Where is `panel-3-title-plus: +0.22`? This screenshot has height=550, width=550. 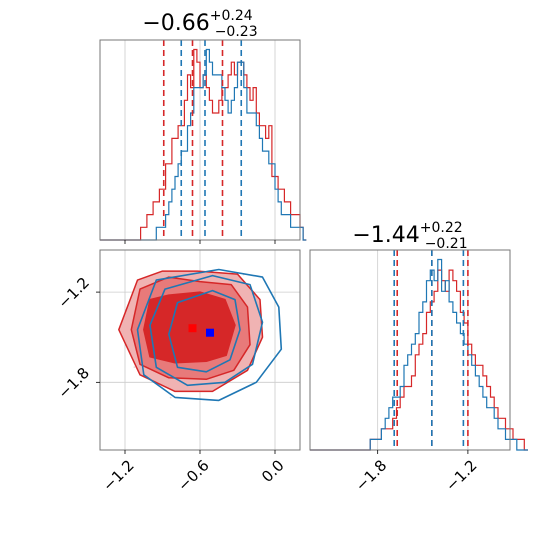
panel-3-title-plus: +0.22 is located at coordinates (441, 228).